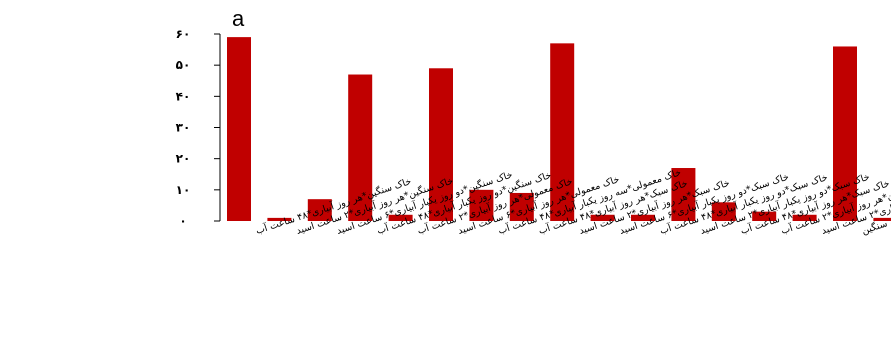  Describe the element at coordinates (183, 159) in the screenshot. I see `y-tick-label: ۲۰` at that location.